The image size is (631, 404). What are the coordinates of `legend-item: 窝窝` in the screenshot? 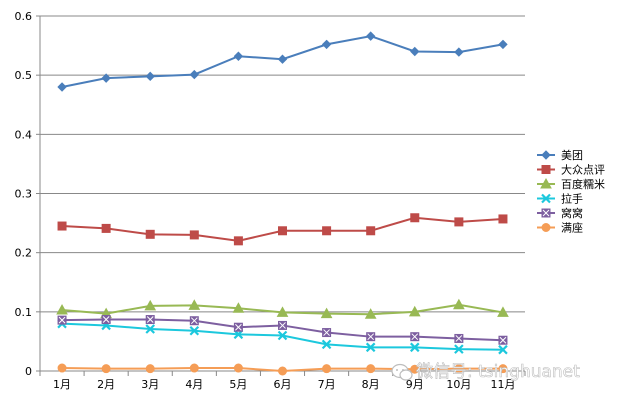 It's located at (560, 213).